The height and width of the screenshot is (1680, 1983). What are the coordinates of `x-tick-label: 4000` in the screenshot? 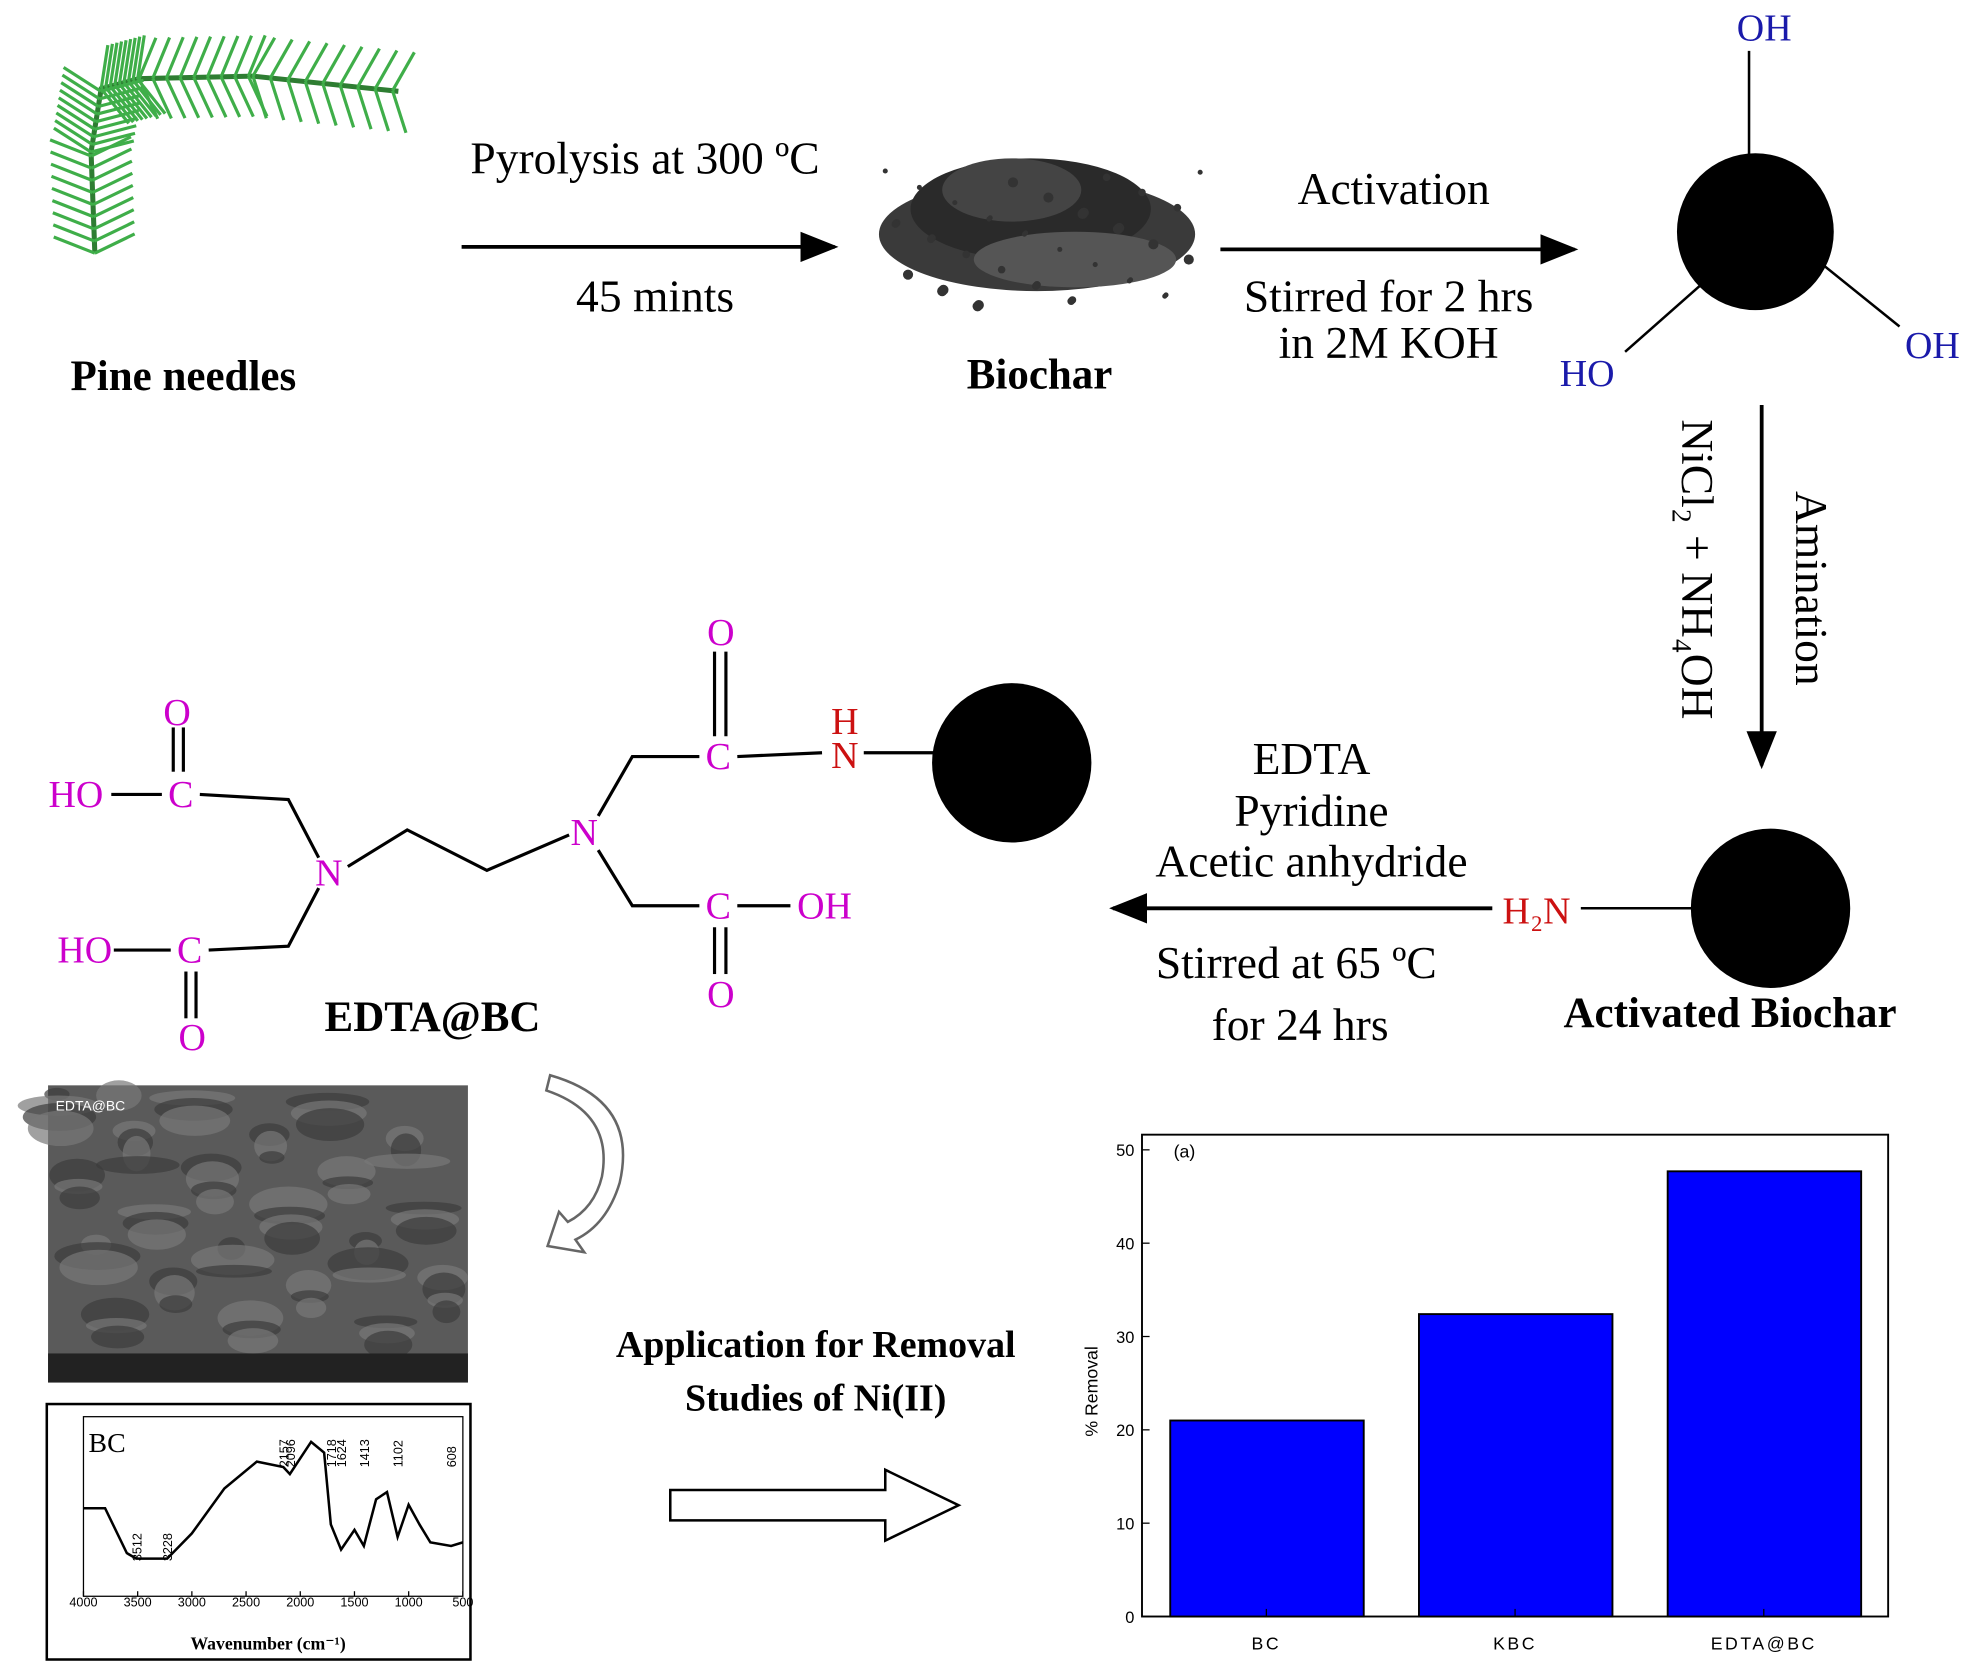 It's located at (83, 1602).